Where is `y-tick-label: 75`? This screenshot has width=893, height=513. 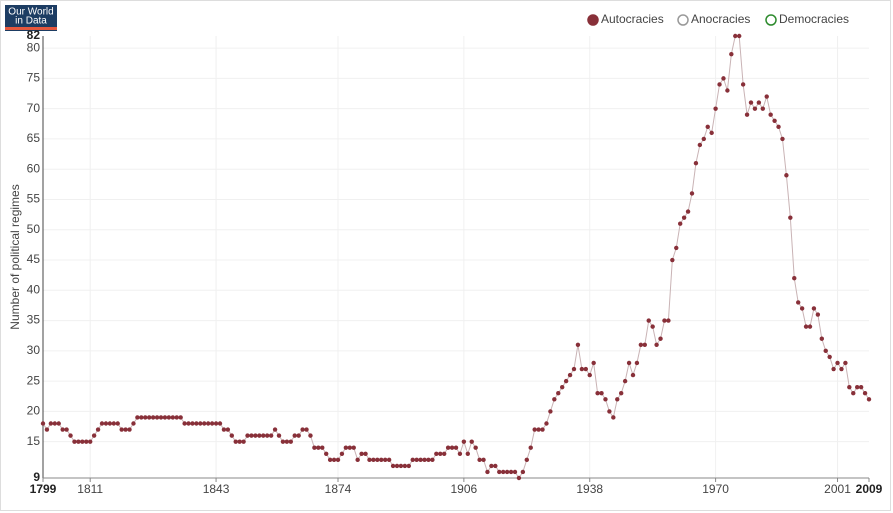 y-tick-label: 75 is located at coordinates (34, 78).